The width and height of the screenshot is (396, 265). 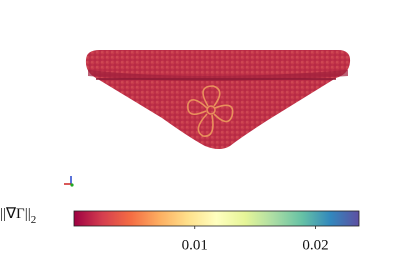 I want to click on colorbar-tick-label: 0.01, so click(x=195, y=245).